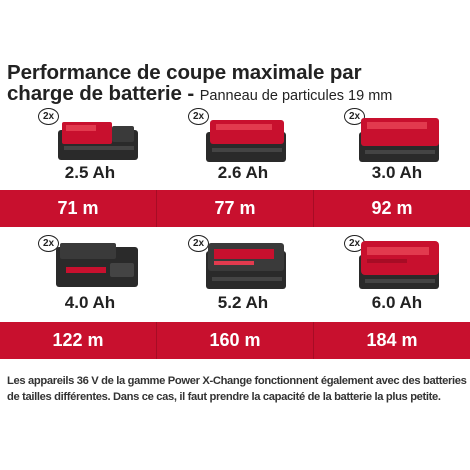 The height and width of the screenshot is (470, 470). I want to click on battery-icon-4-0ah, so click(97, 265).